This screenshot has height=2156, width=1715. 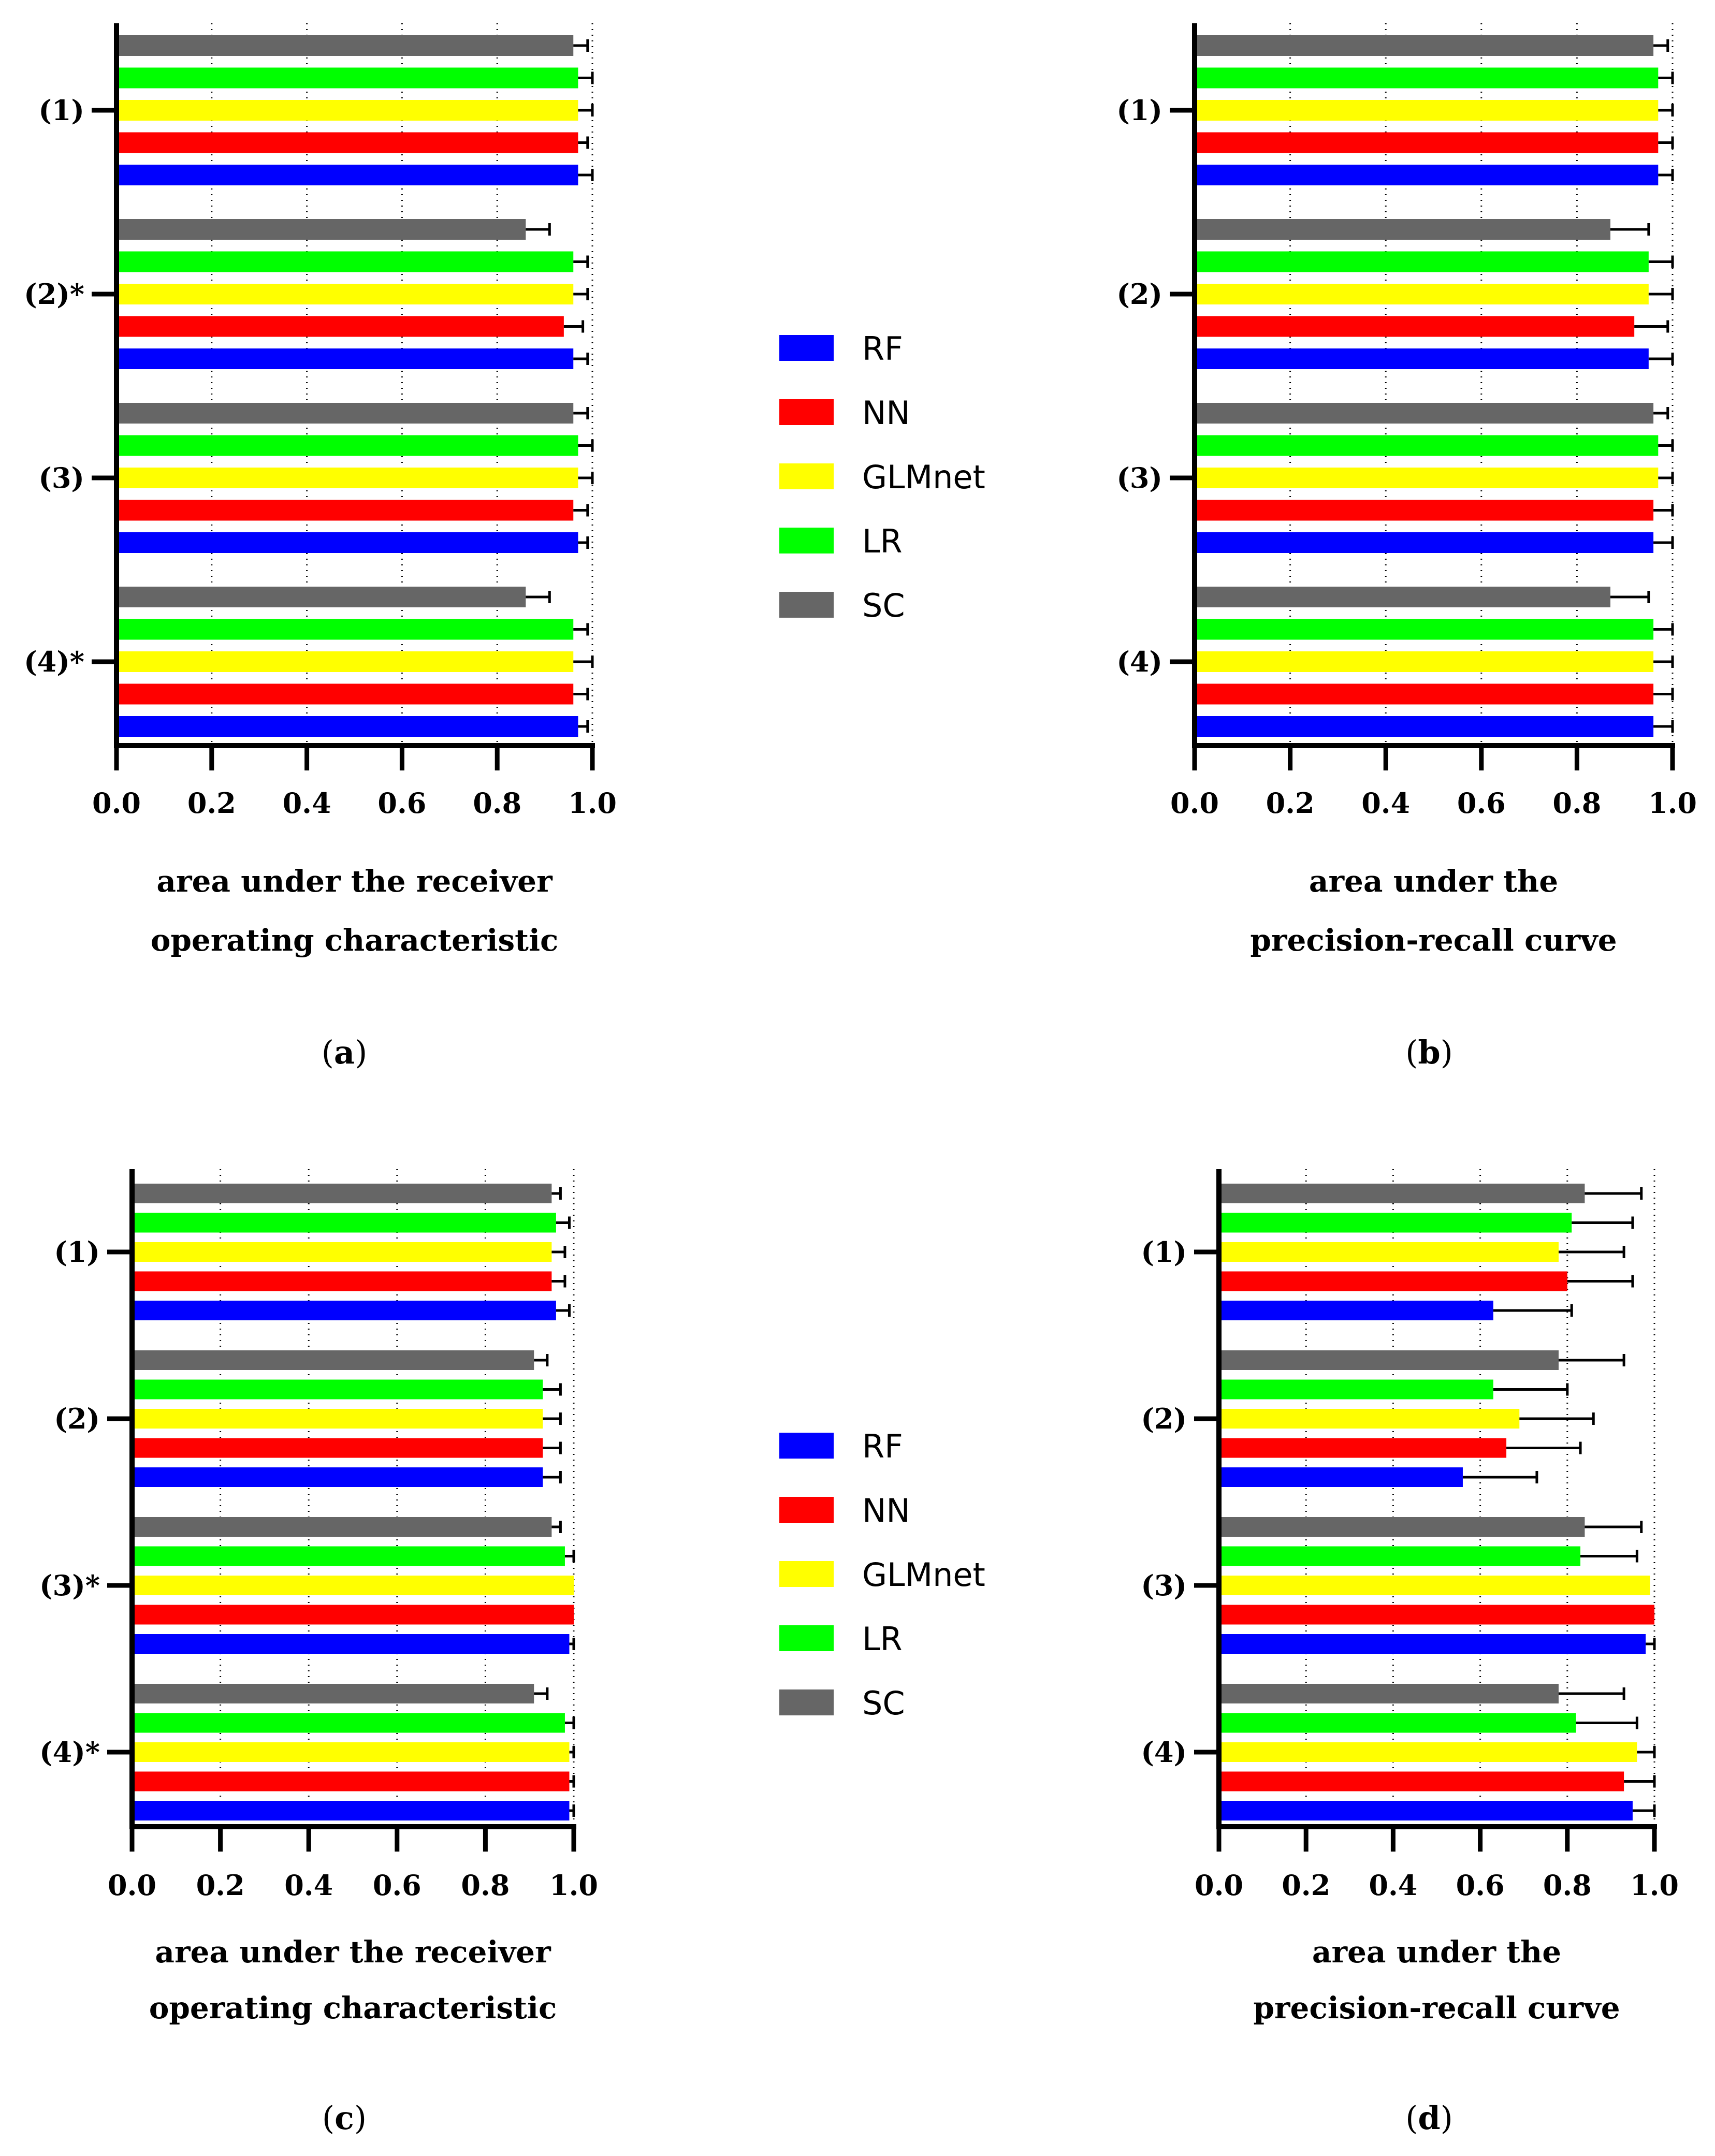 I want to click on panel-label: (c), so click(x=345, y=2118).